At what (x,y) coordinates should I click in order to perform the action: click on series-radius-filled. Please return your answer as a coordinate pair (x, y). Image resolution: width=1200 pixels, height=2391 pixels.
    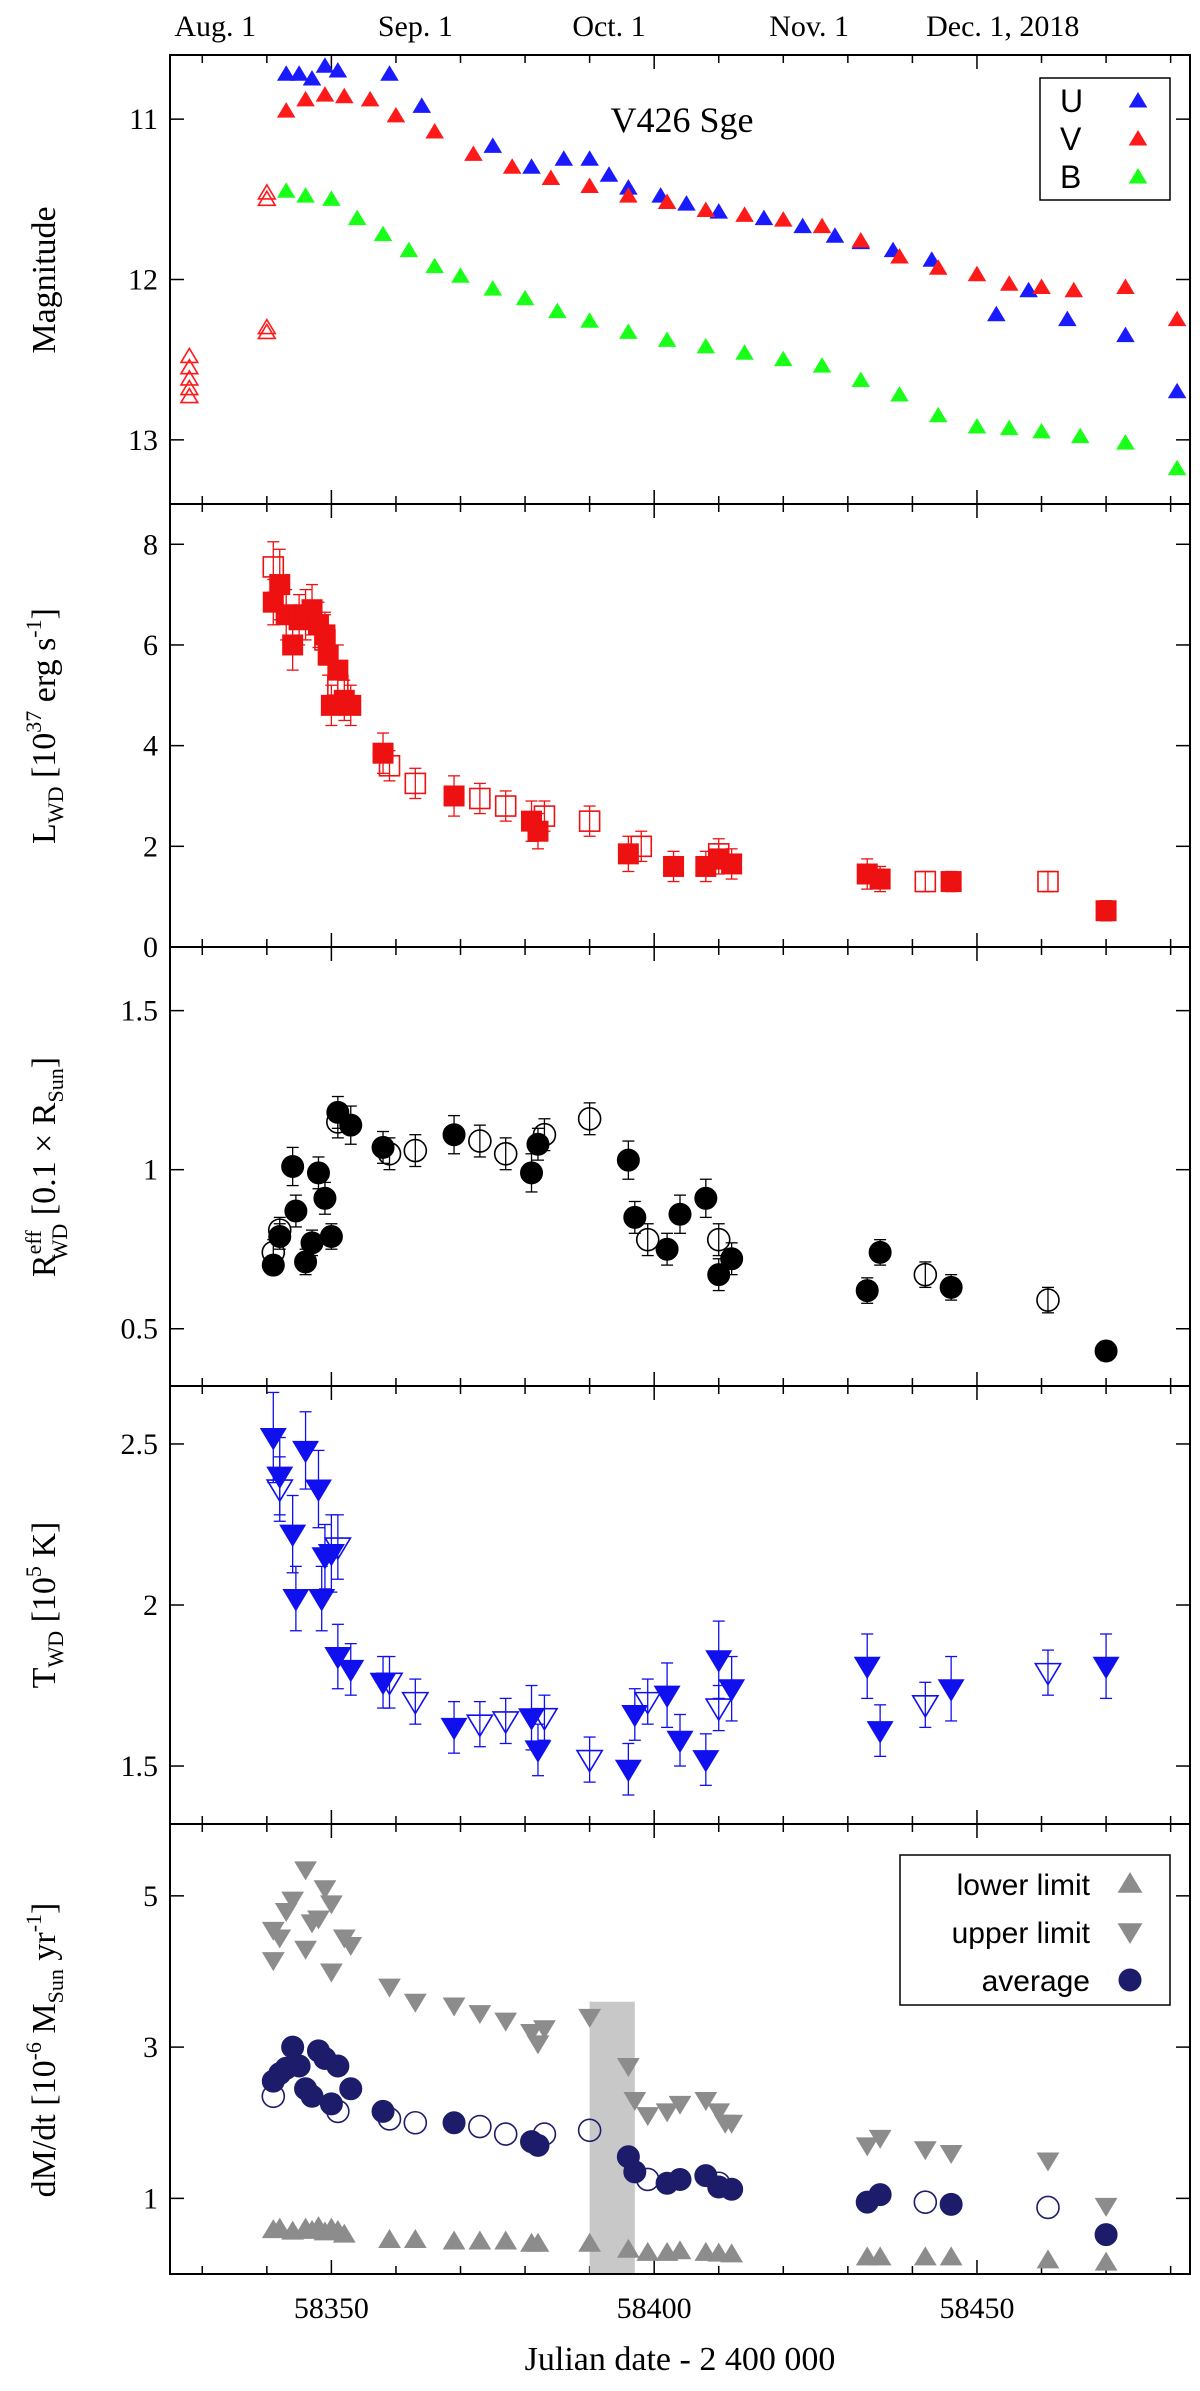
    Looking at the image, I should click on (689, 1229).